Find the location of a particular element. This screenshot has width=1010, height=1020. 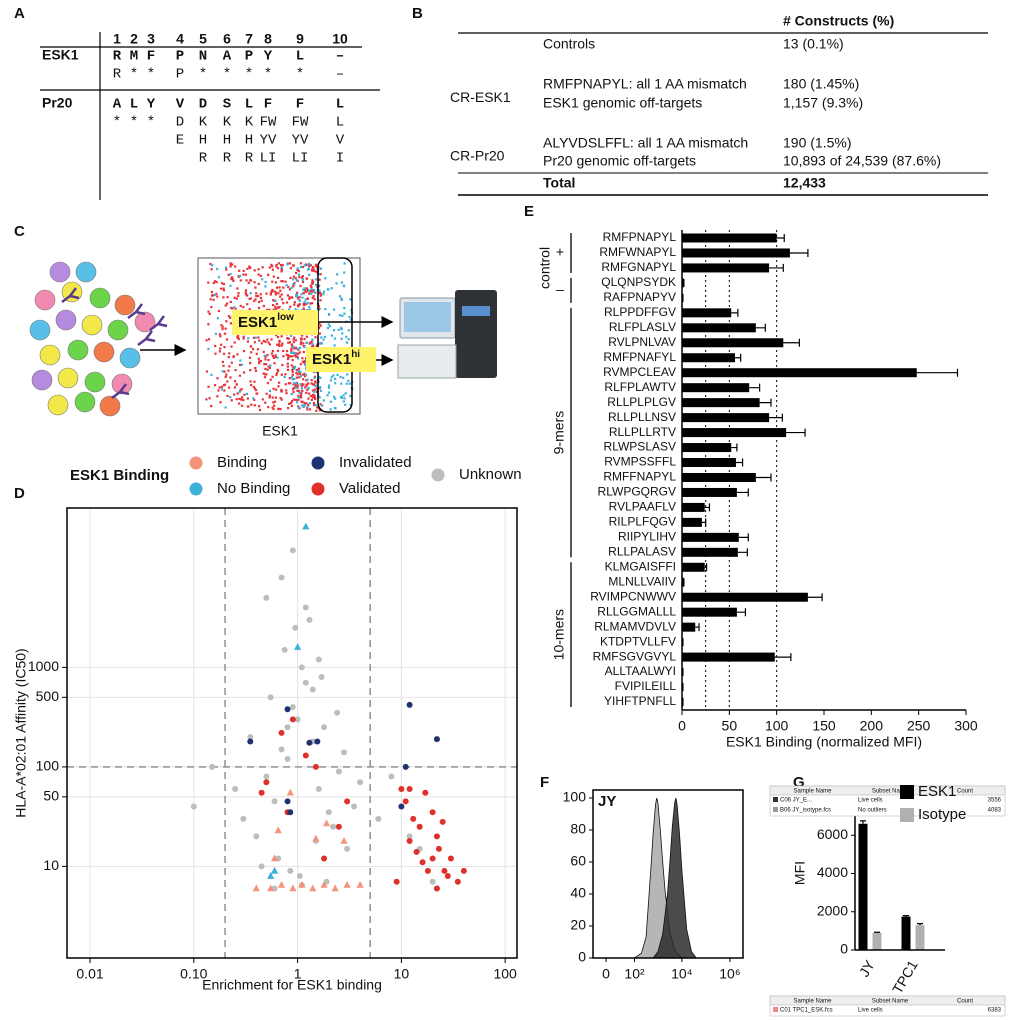

x-tick-label: 10⁶ is located at coordinates (729, 974).